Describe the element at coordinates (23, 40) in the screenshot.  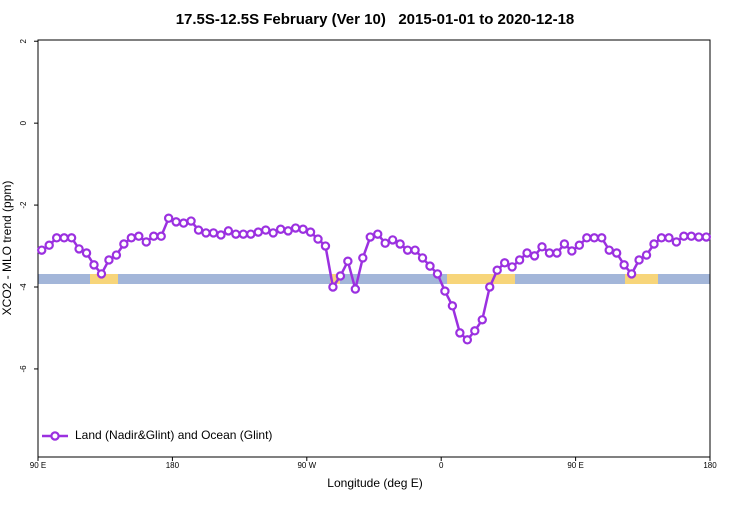
I see `y-tick-label: 2` at that location.